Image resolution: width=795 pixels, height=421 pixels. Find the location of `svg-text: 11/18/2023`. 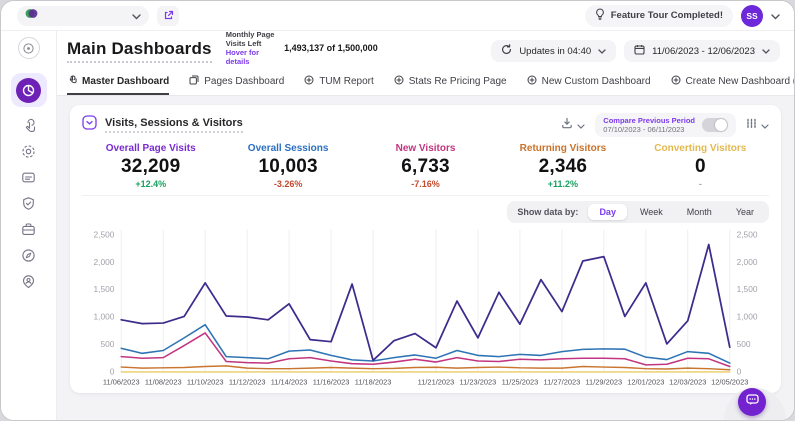

svg-text: 11/18/2023 is located at coordinates (373, 382).